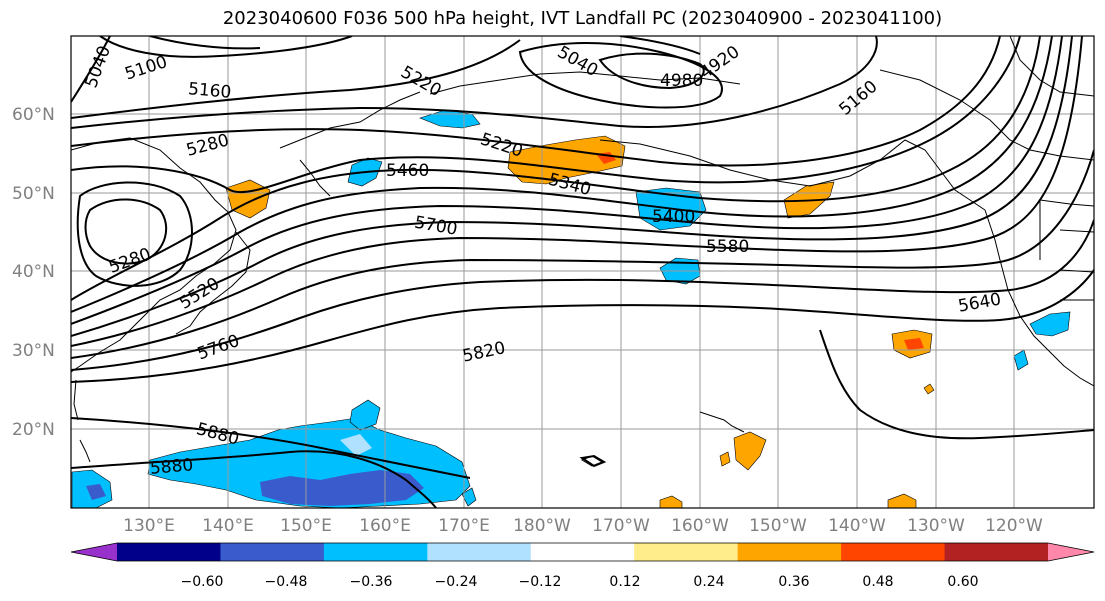 This screenshot has height=601, width=1105. What do you see at coordinates (700, 526) in the screenshot?
I see `lon-label: 160°W` at bounding box center [700, 526].